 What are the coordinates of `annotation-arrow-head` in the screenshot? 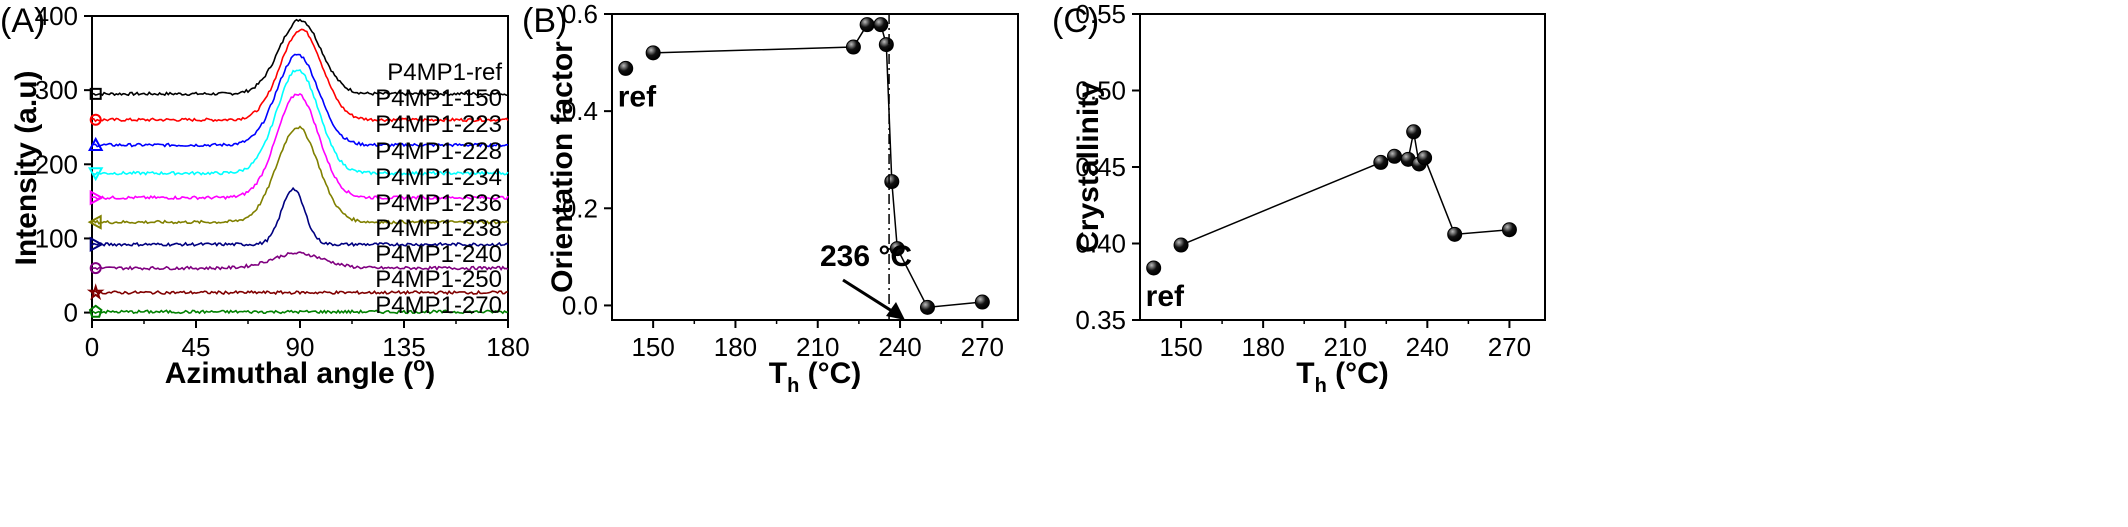 It's located at (895, 311).